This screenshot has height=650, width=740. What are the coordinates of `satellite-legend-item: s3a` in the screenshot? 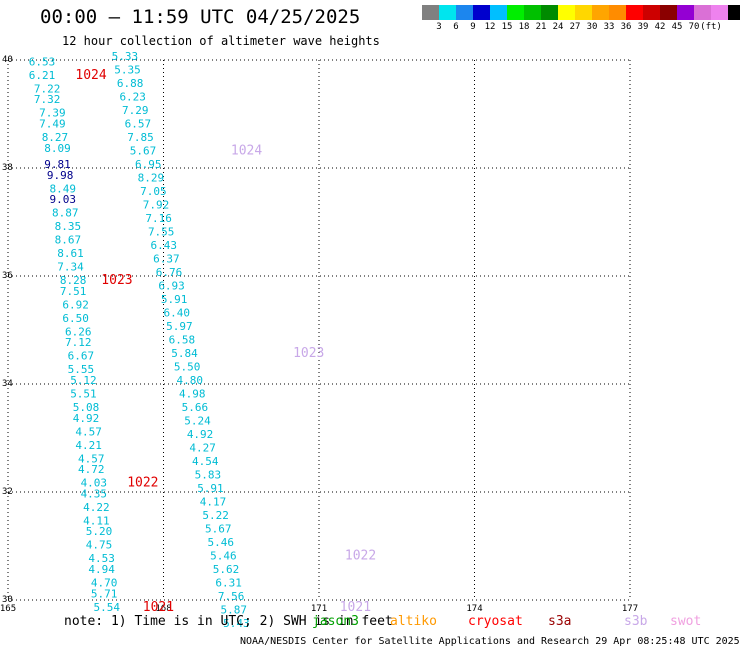 It's located at (560, 621).